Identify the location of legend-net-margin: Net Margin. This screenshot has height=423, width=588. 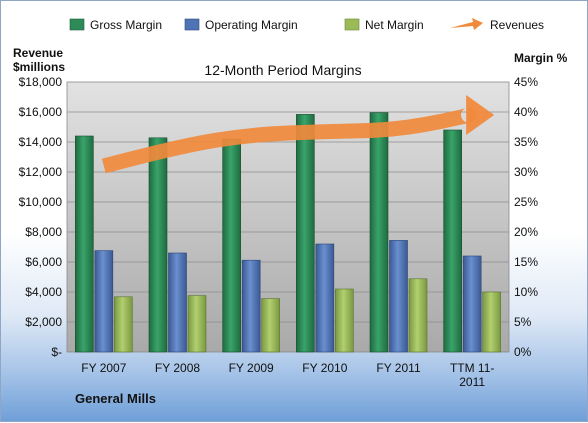
(394, 25).